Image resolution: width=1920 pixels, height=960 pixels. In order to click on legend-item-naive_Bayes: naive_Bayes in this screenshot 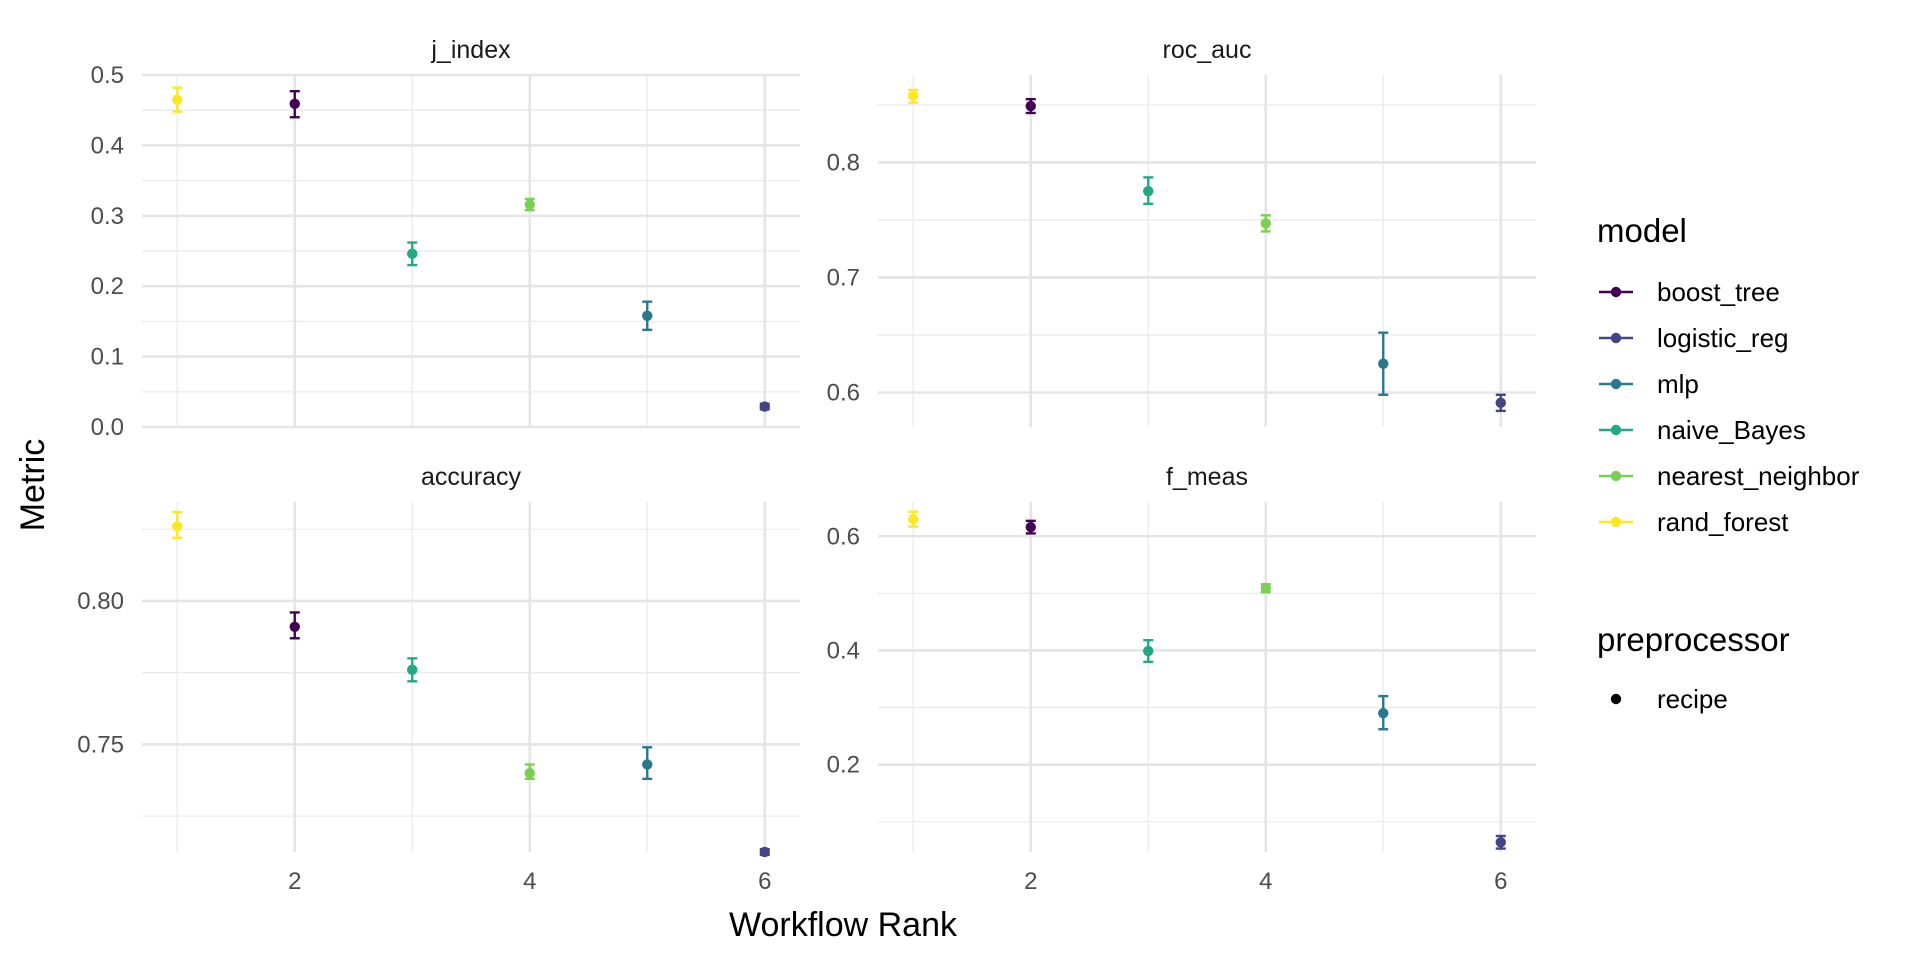, I will do `click(1702, 430)`.